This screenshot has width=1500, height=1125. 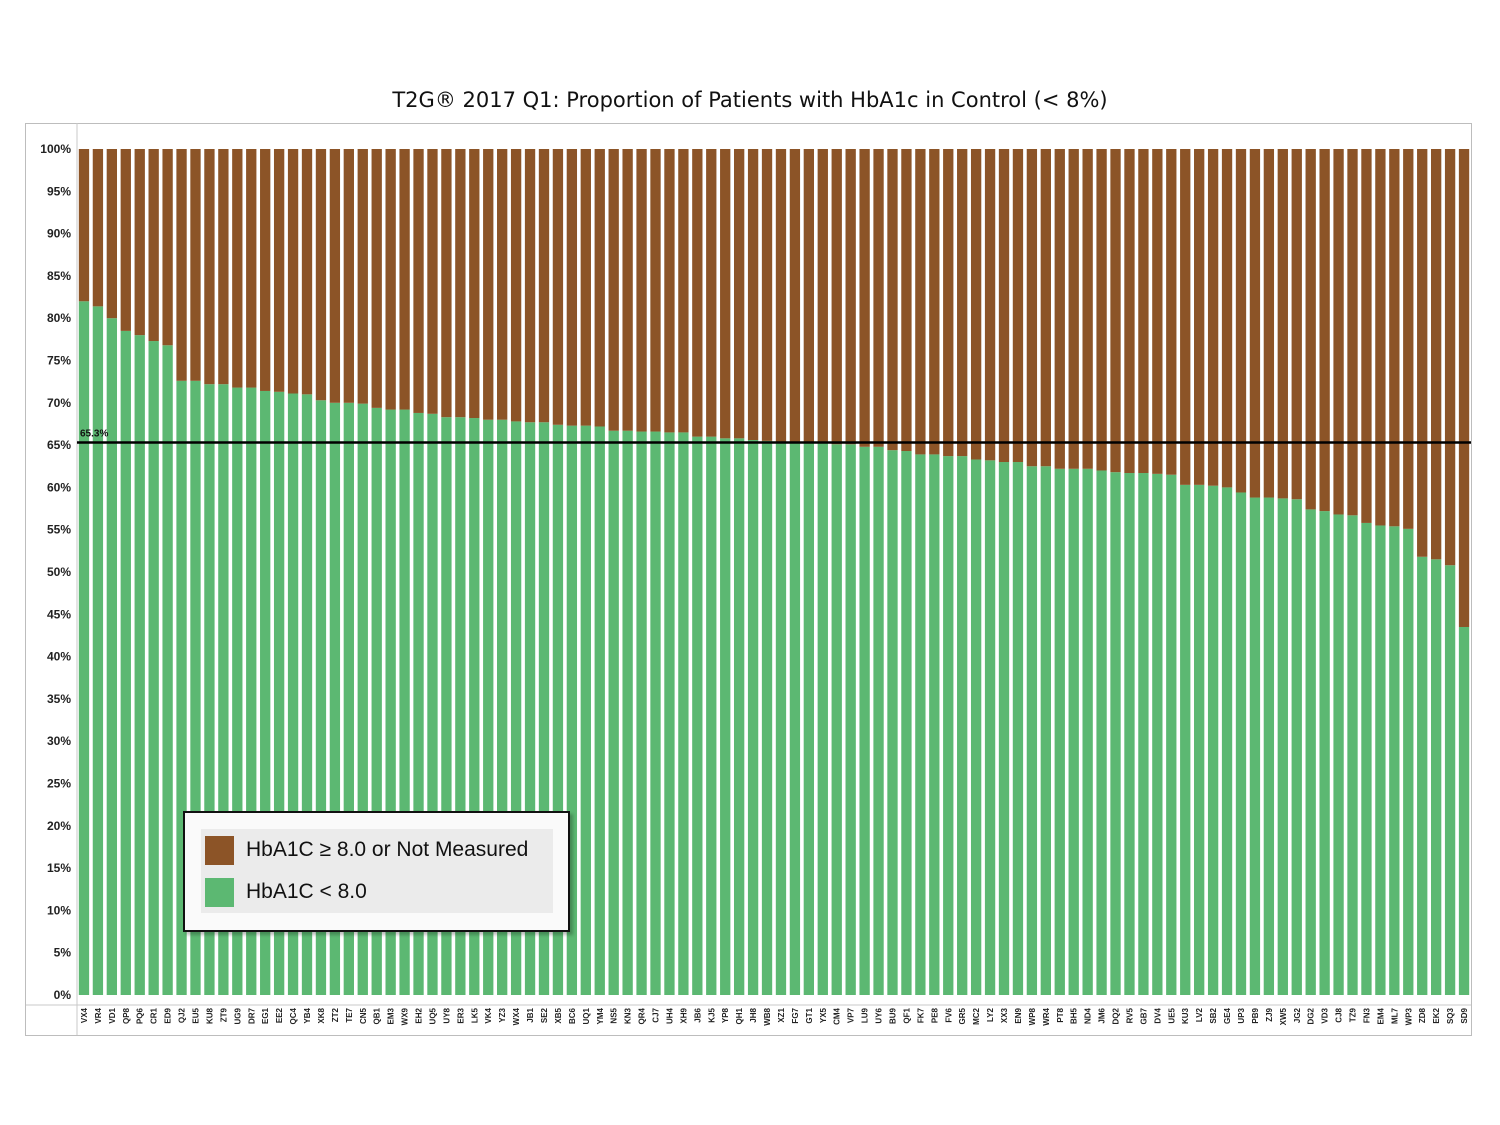 I want to click on x-tick-label: RV5, so click(x=1129, y=1015).